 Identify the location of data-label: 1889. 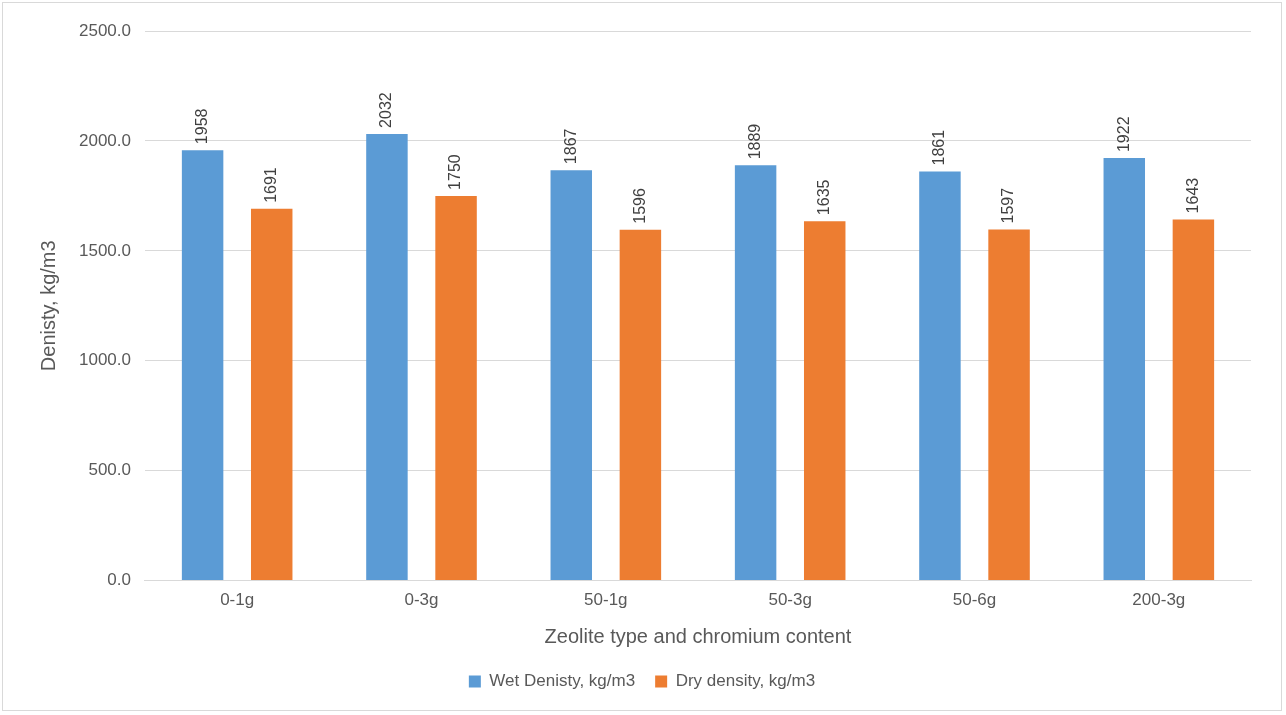
(755, 141).